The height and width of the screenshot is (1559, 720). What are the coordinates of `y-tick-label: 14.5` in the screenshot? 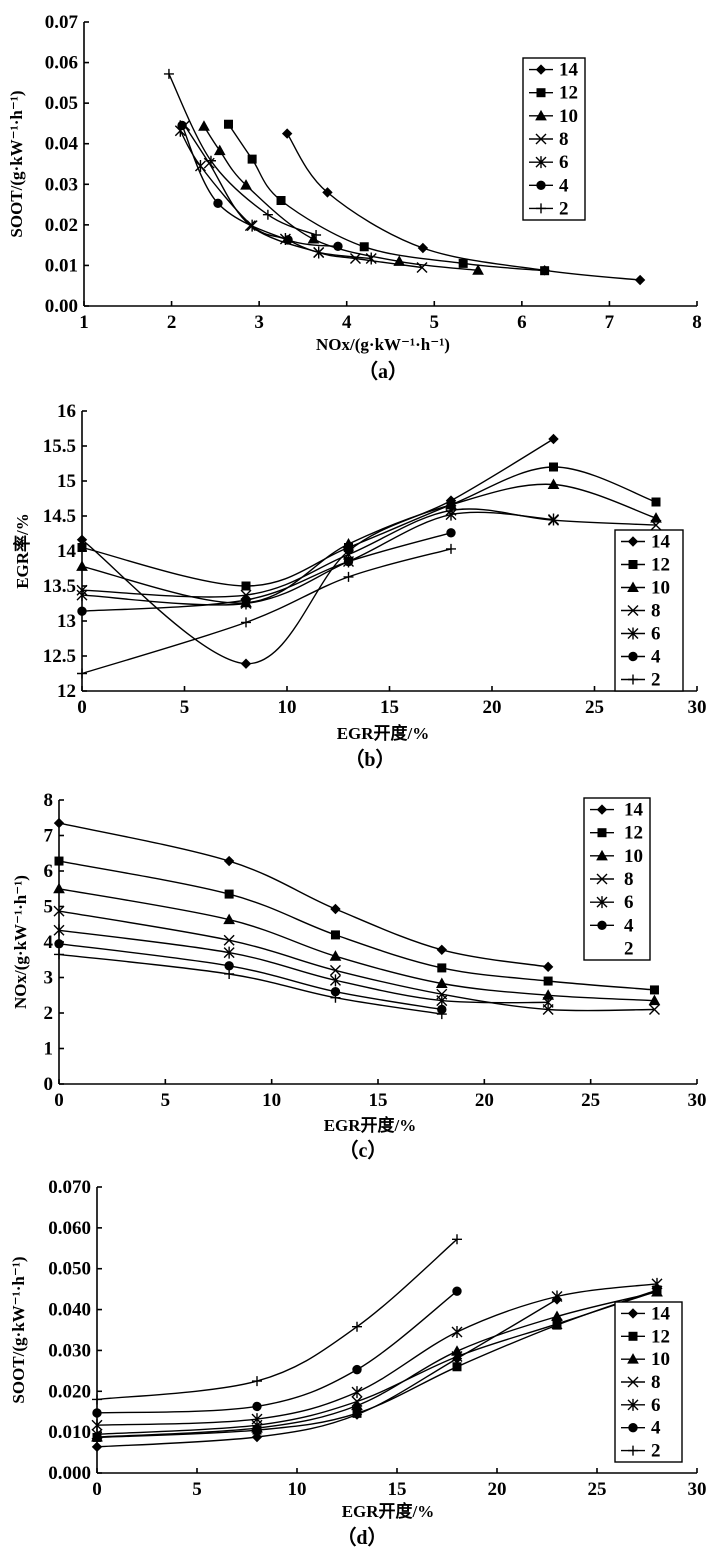 It's located at (59, 516).